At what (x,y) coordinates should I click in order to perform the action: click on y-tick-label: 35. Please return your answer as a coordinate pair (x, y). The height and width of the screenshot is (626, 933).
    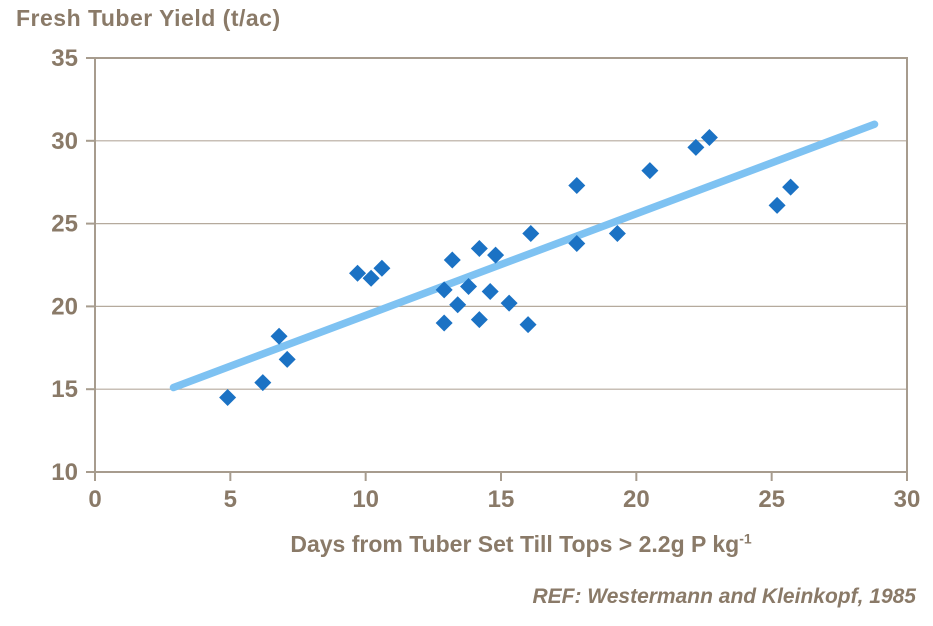
    Looking at the image, I should click on (64, 58).